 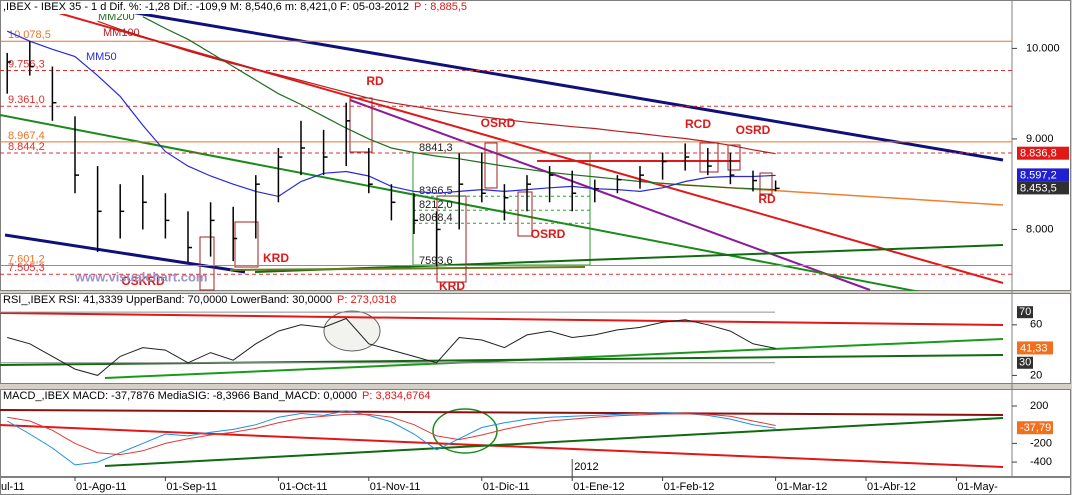 I want to click on x-tick-label: 01-Ene-12, so click(x=598, y=487).